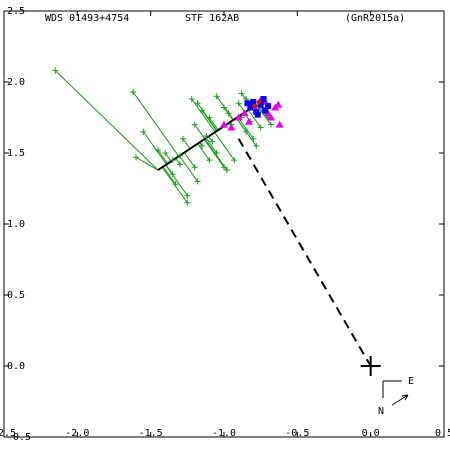 The image size is (450, 450). I want to click on x-tick-label: -1.0, so click(224, 433).